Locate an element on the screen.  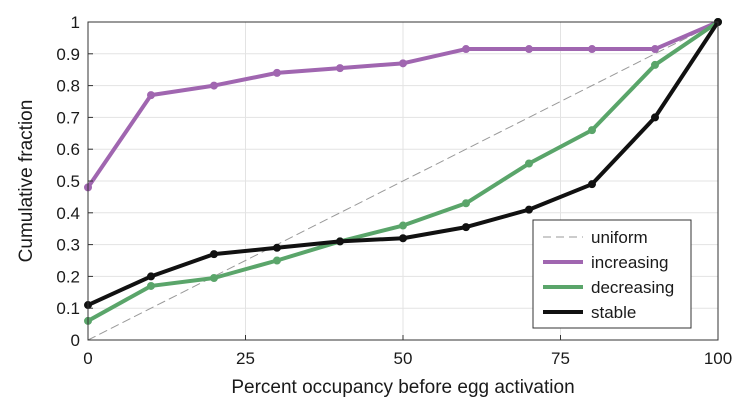
legend-item-uniform: uniform is located at coordinates (595, 237).